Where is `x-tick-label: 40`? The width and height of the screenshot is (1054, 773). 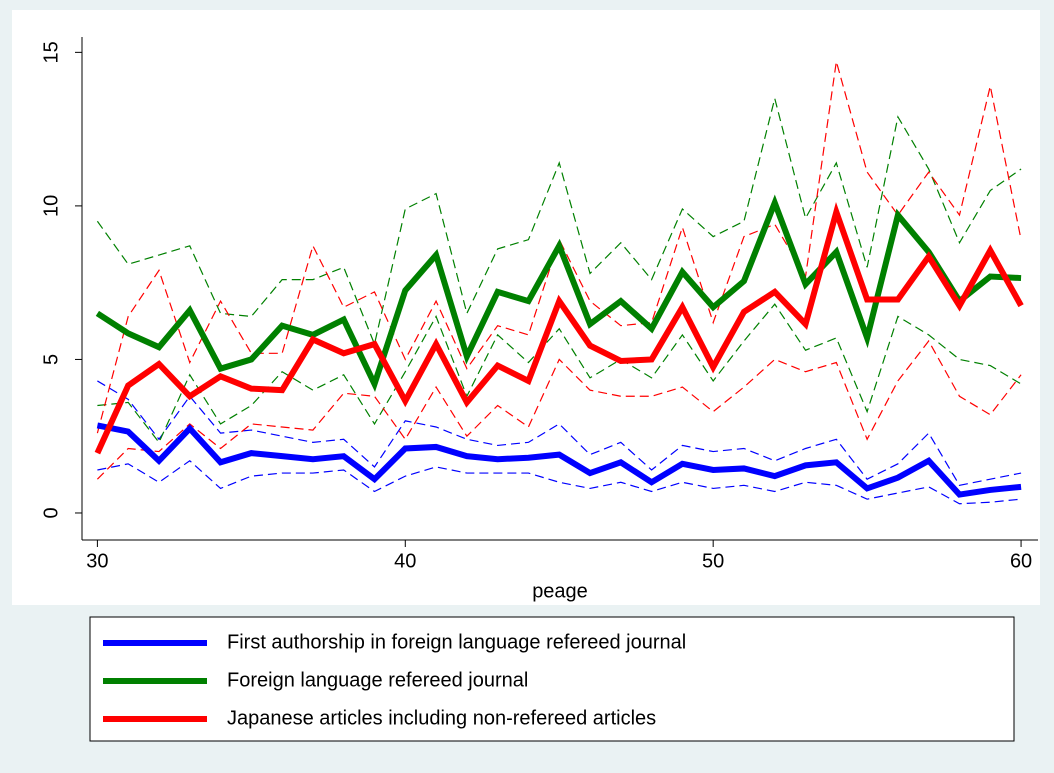 x-tick-label: 40 is located at coordinates (405, 561).